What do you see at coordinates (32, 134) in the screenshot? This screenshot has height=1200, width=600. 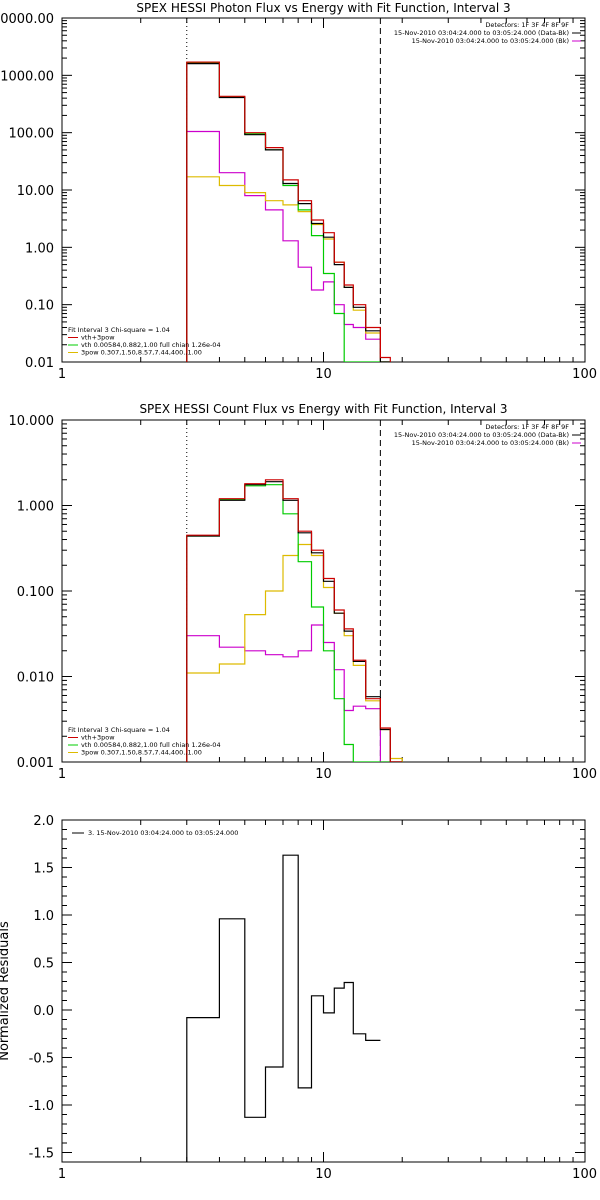 I see `y-tick-label: 100.00` at bounding box center [32, 134].